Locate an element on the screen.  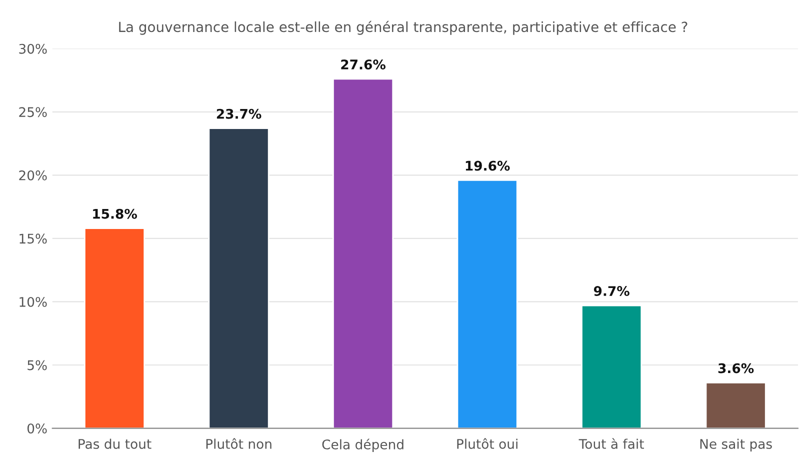
data-label: 23.7% is located at coordinates (239, 113).